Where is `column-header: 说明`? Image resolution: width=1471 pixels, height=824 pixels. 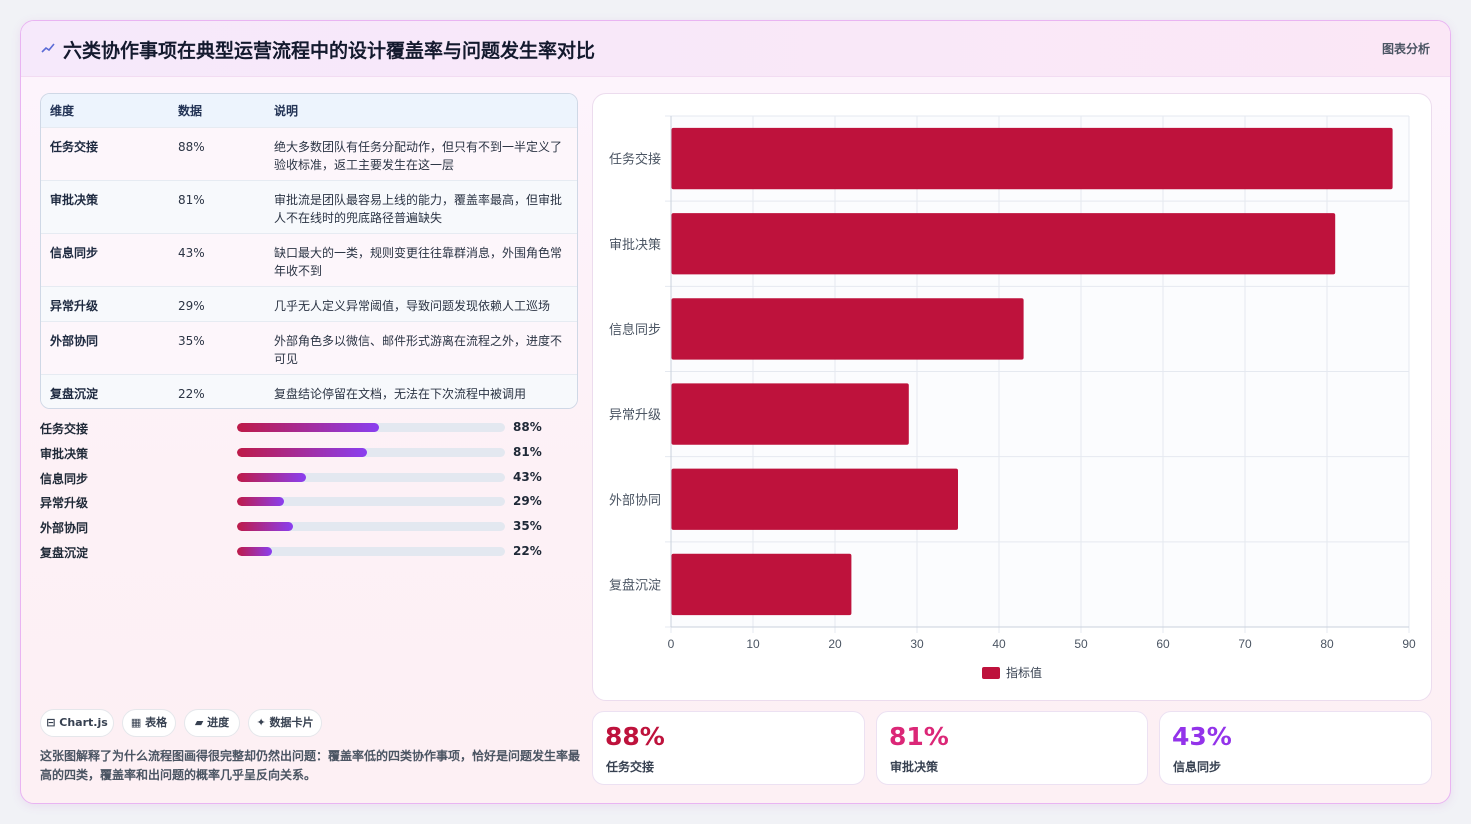
column-header: 说明 is located at coordinates (286, 110).